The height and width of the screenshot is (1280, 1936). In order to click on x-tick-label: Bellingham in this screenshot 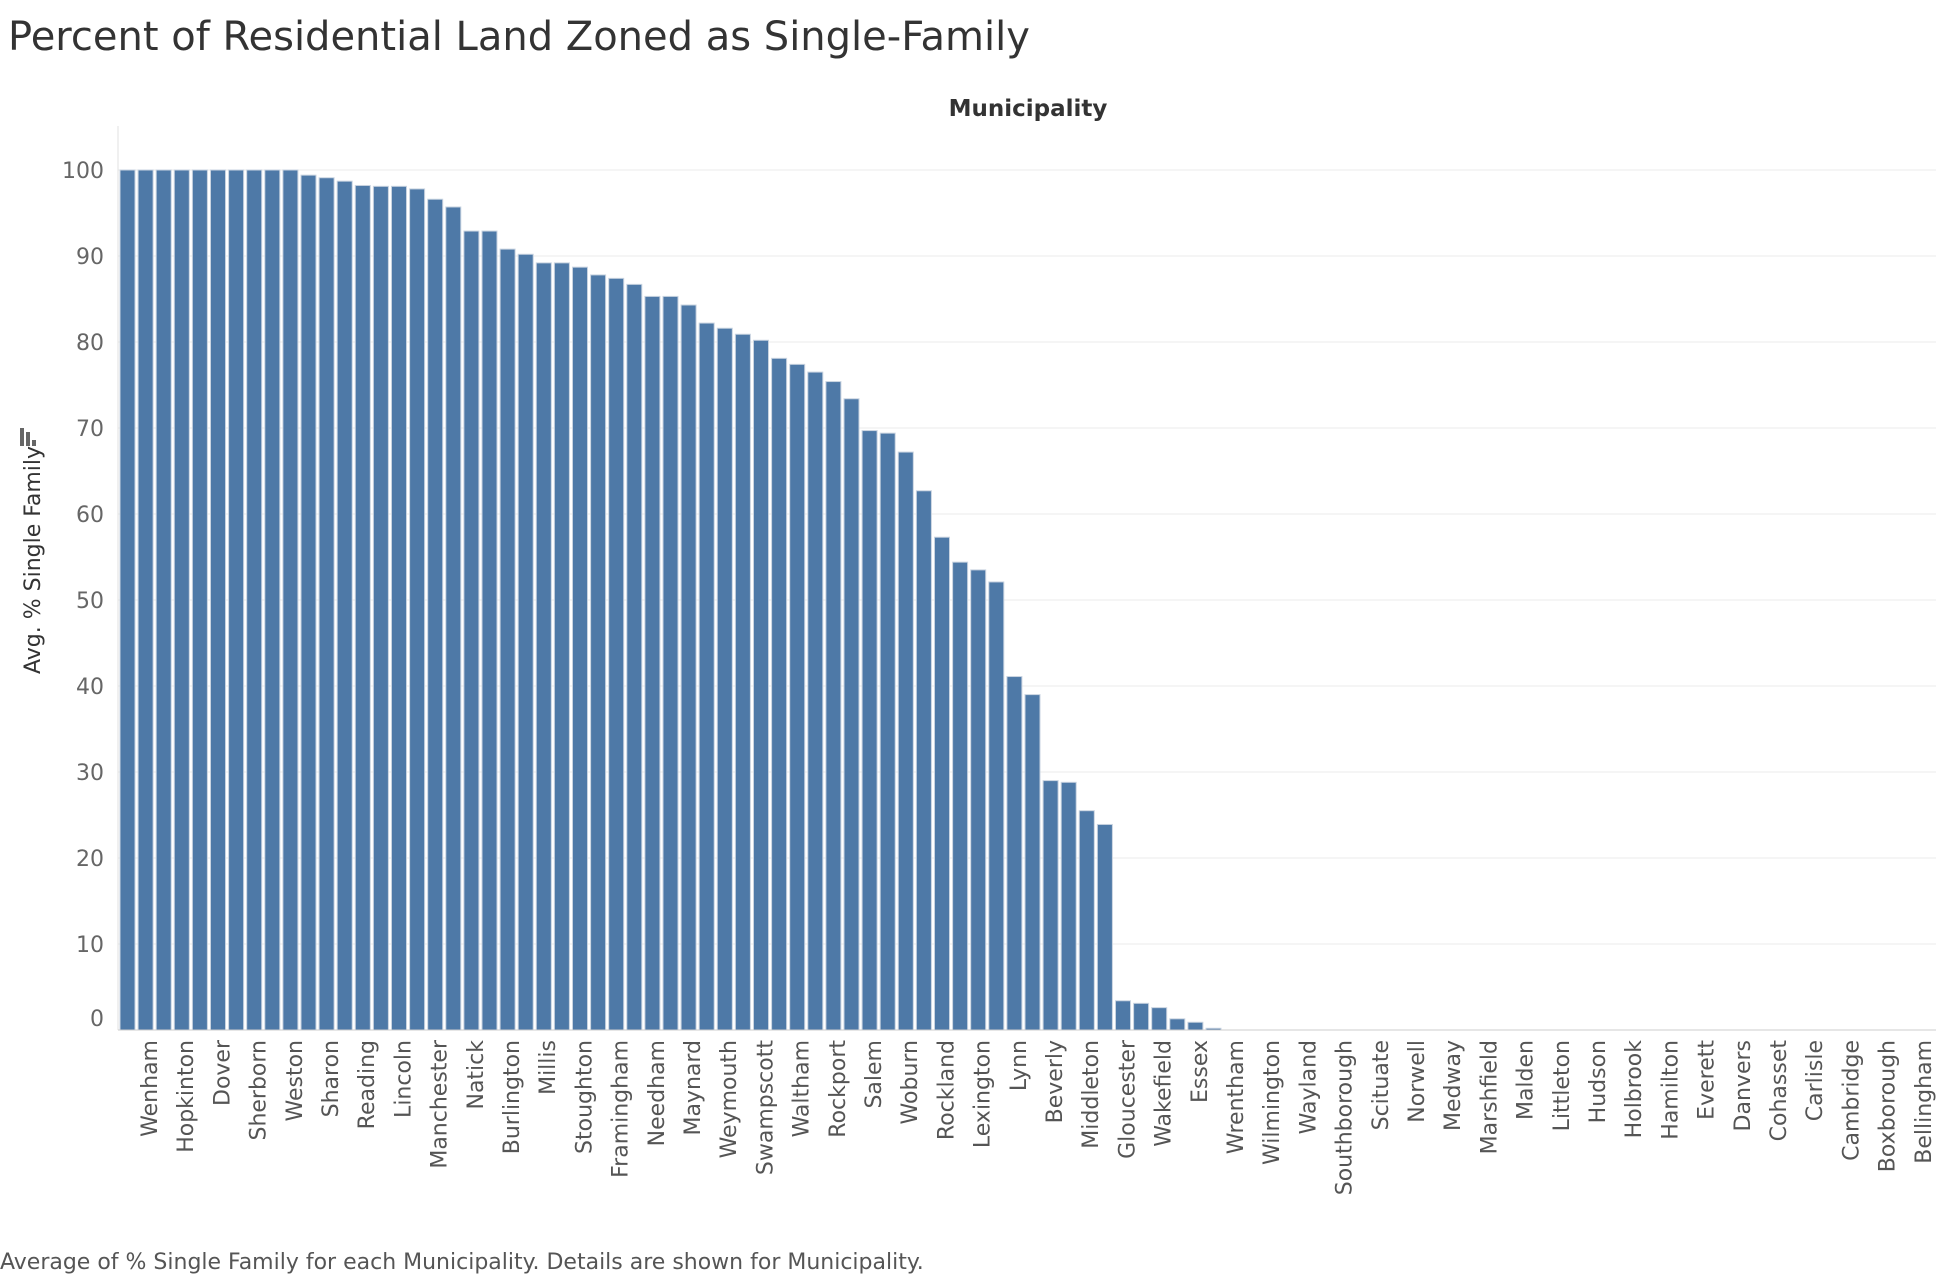, I will do `click(1924, 1102)`.